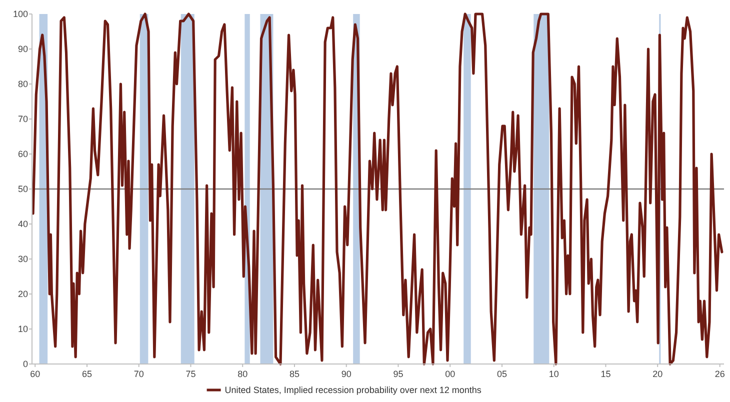  Describe the element at coordinates (23, 189) in the screenshot. I see `y-tick-label: 50` at that location.